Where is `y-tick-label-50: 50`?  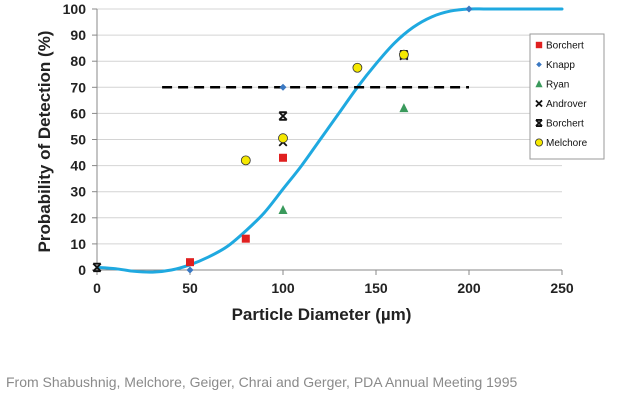 y-tick-label-50: 50 is located at coordinates (78, 140).